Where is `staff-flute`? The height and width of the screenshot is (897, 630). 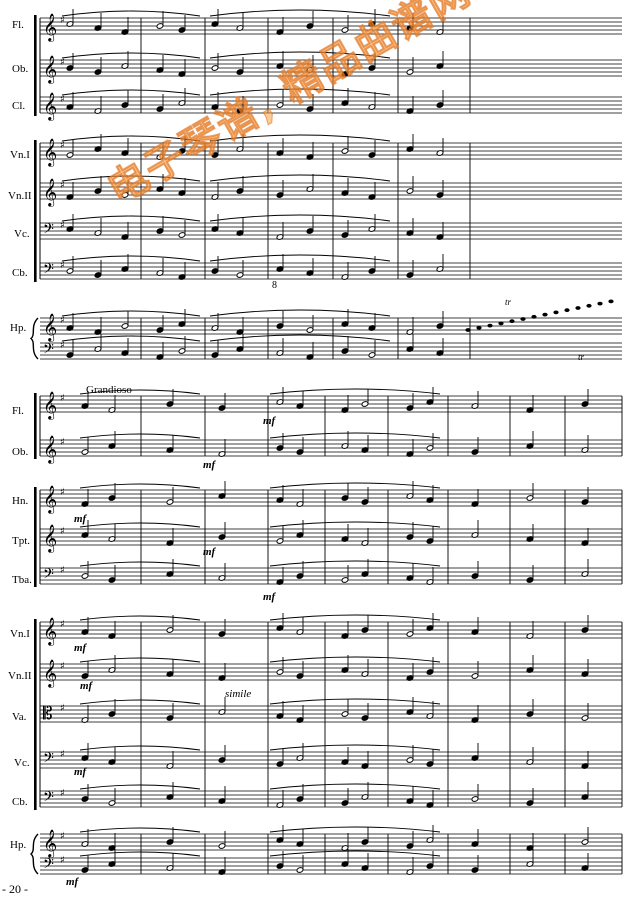 staff-flute is located at coordinates (331, 26).